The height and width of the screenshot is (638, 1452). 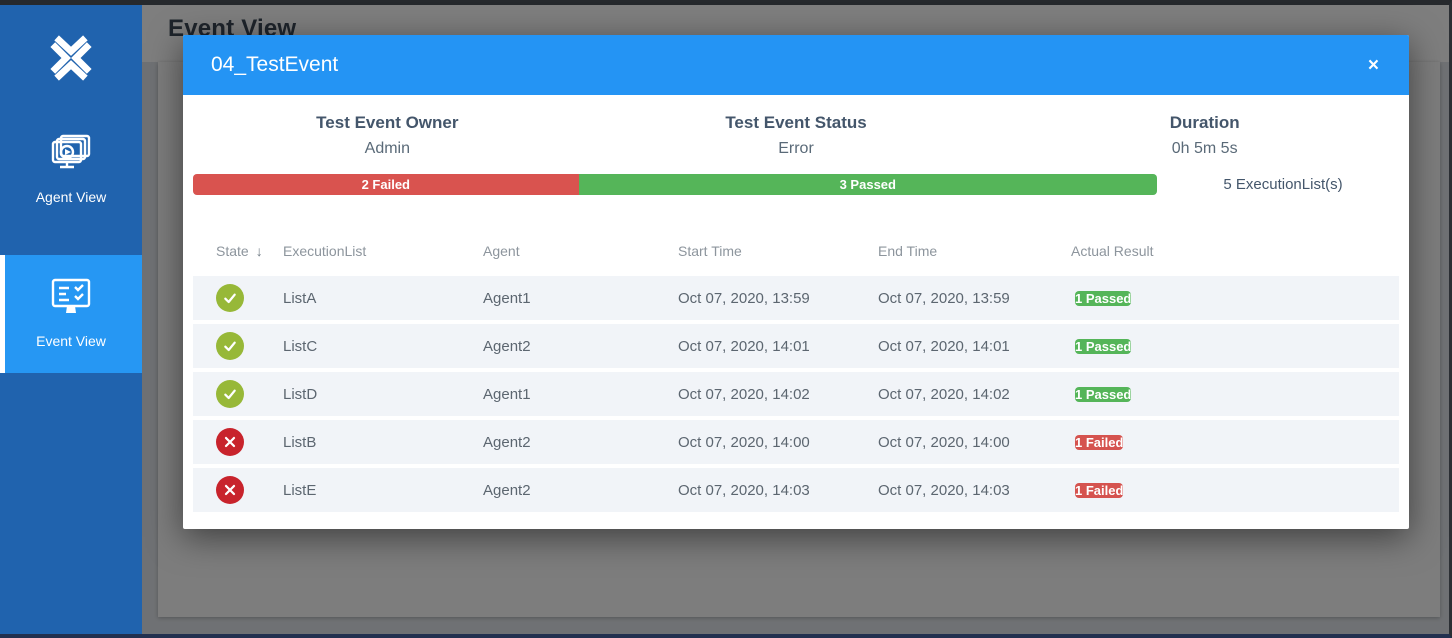 I want to click on cell-end-time: Oct 07, 2020, 13:59, so click(x=944, y=298).